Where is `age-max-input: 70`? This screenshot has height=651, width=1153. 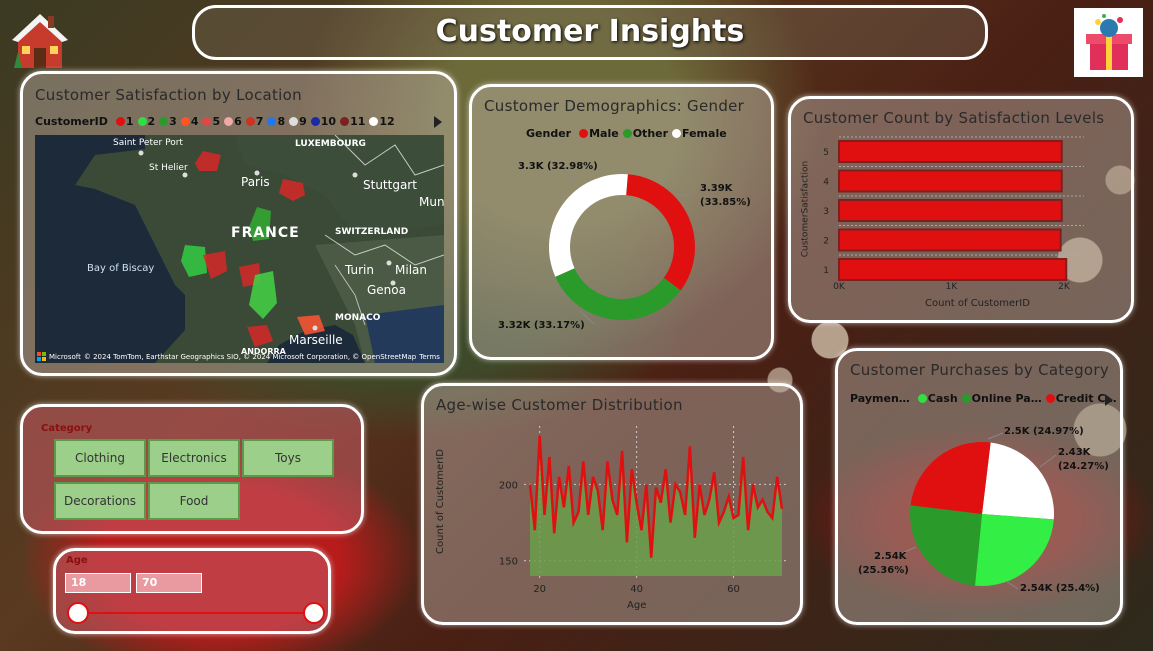 age-max-input: 70 is located at coordinates (169, 583).